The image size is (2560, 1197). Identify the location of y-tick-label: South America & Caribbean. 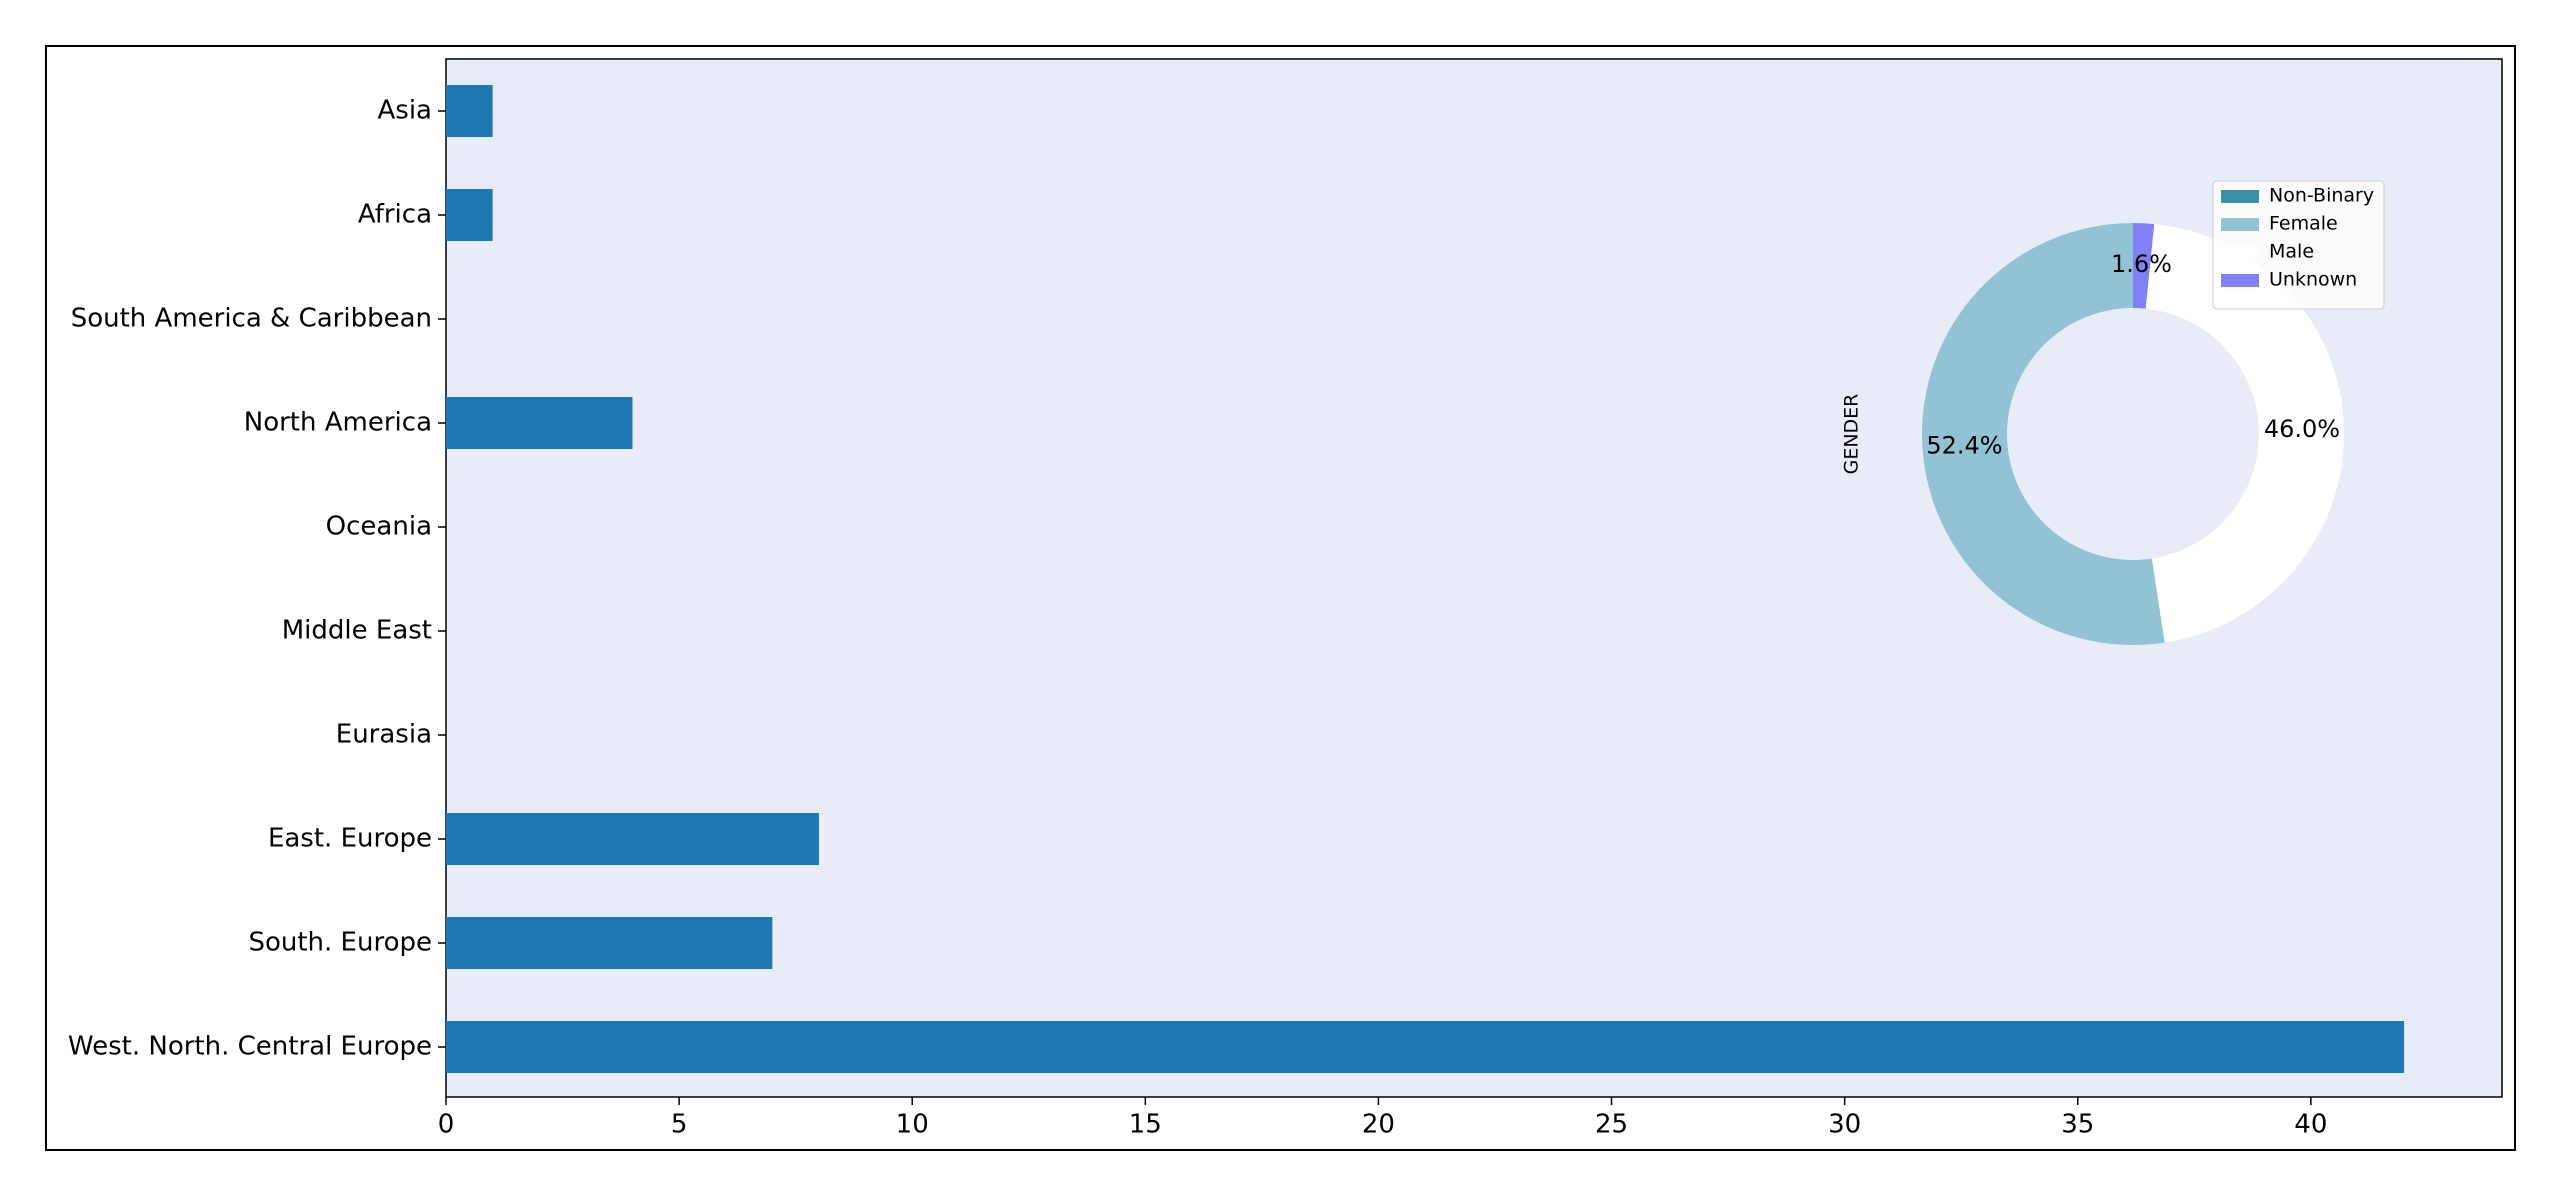
(251, 319).